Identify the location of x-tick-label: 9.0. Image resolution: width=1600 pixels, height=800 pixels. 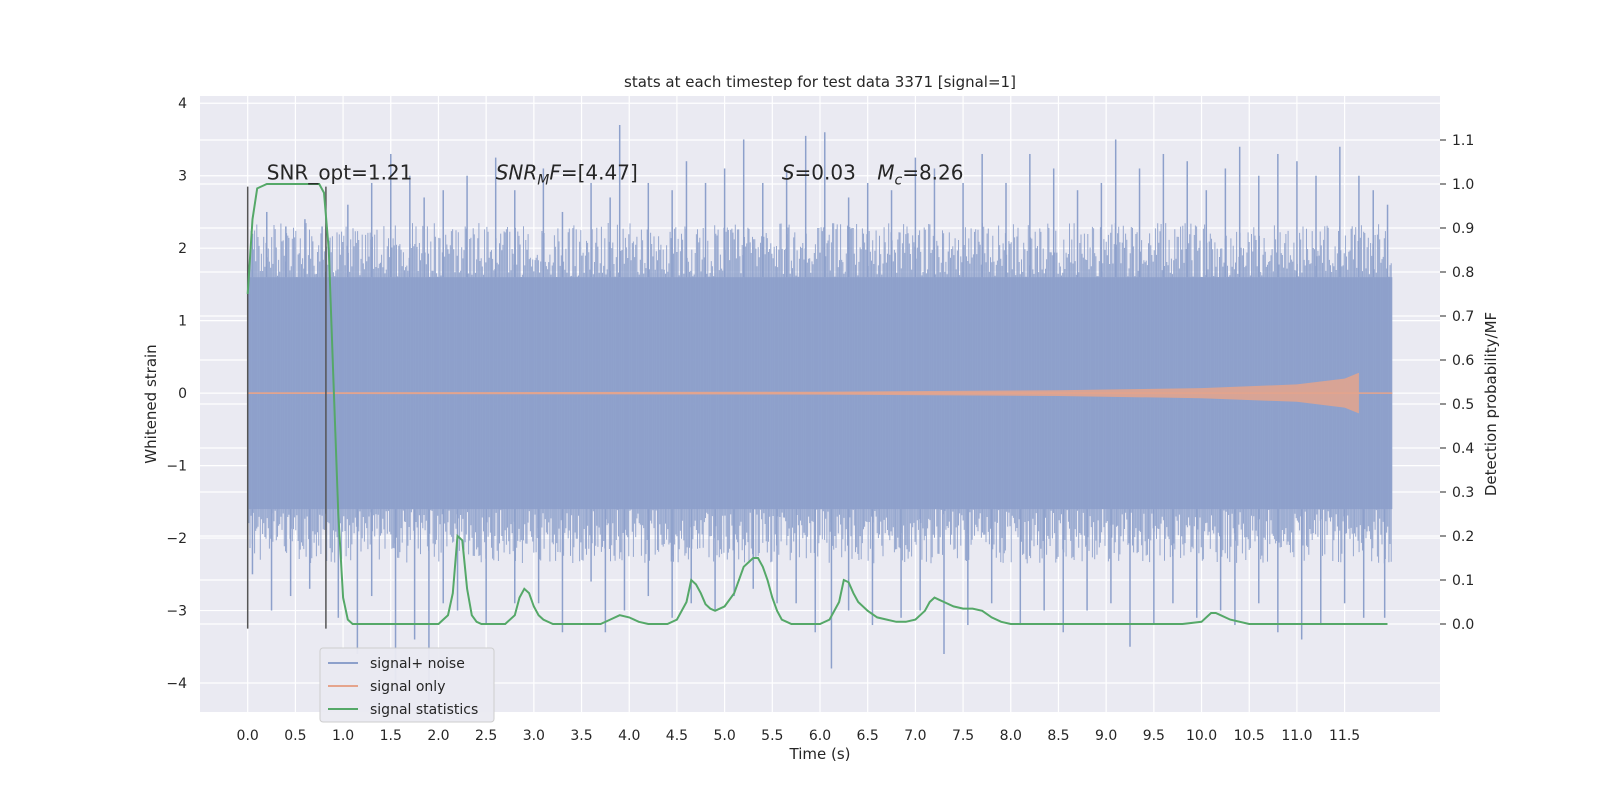
(1106, 736).